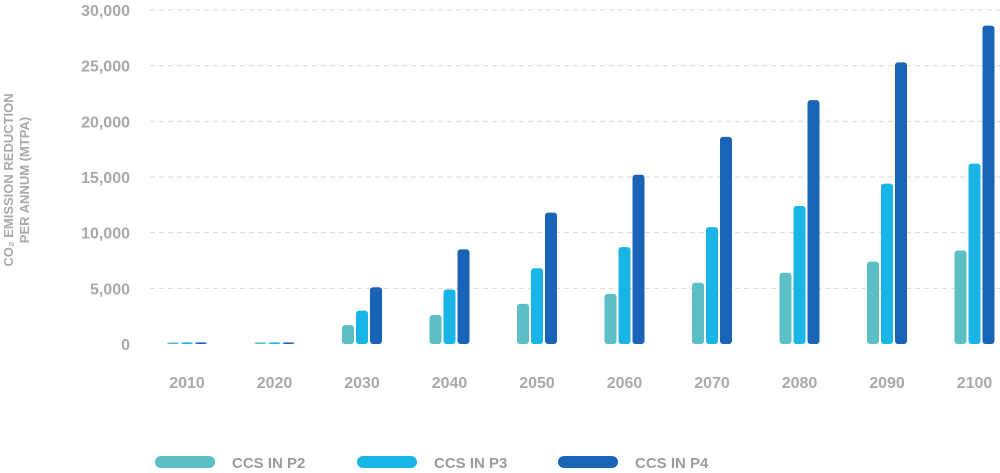 This screenshot has width=1000, height=473. I want to click on y-axis-label: CO₂ EMISSION REDUCTION PER ANNUM (MTPA), so click(16, 179).